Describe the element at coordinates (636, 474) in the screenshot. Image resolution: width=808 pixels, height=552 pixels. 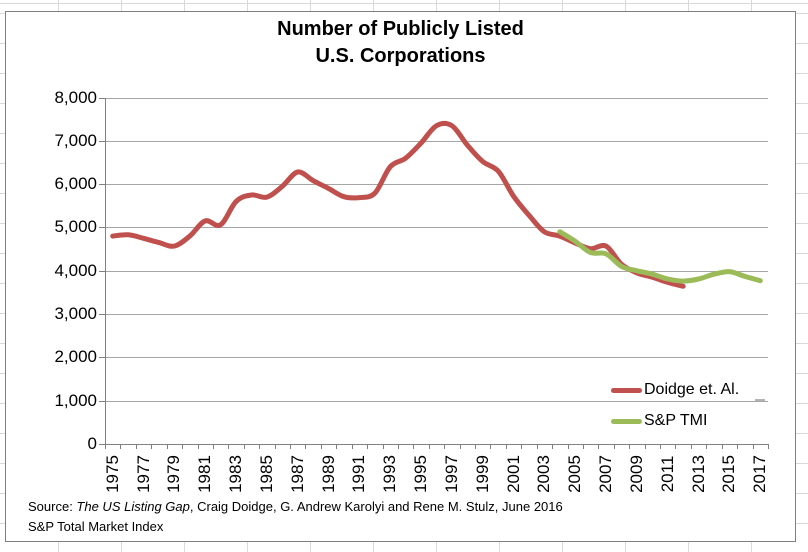
I see `x-tick-label: 2009` at that location.